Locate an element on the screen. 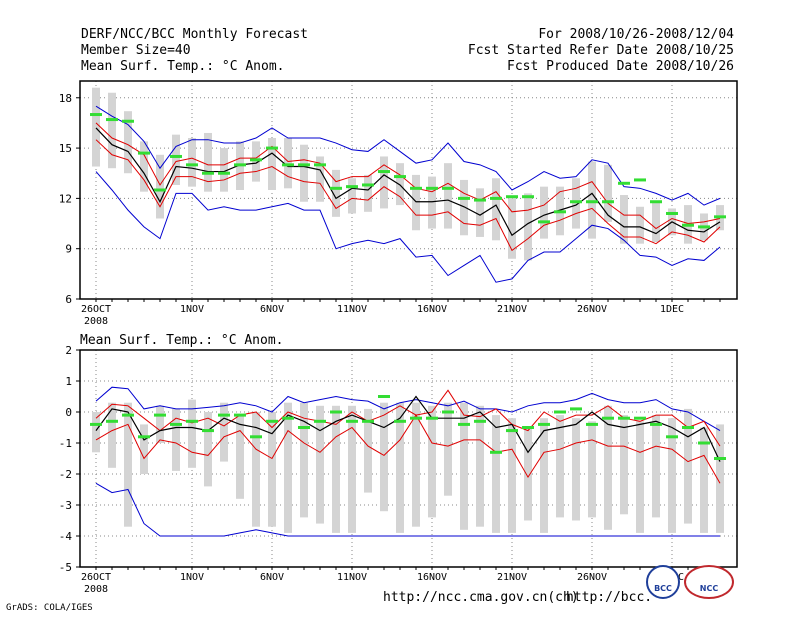 The height and width of the screenshot is (618, 800). x-tick-label: 21NOV is located at coordinates (512, 577).